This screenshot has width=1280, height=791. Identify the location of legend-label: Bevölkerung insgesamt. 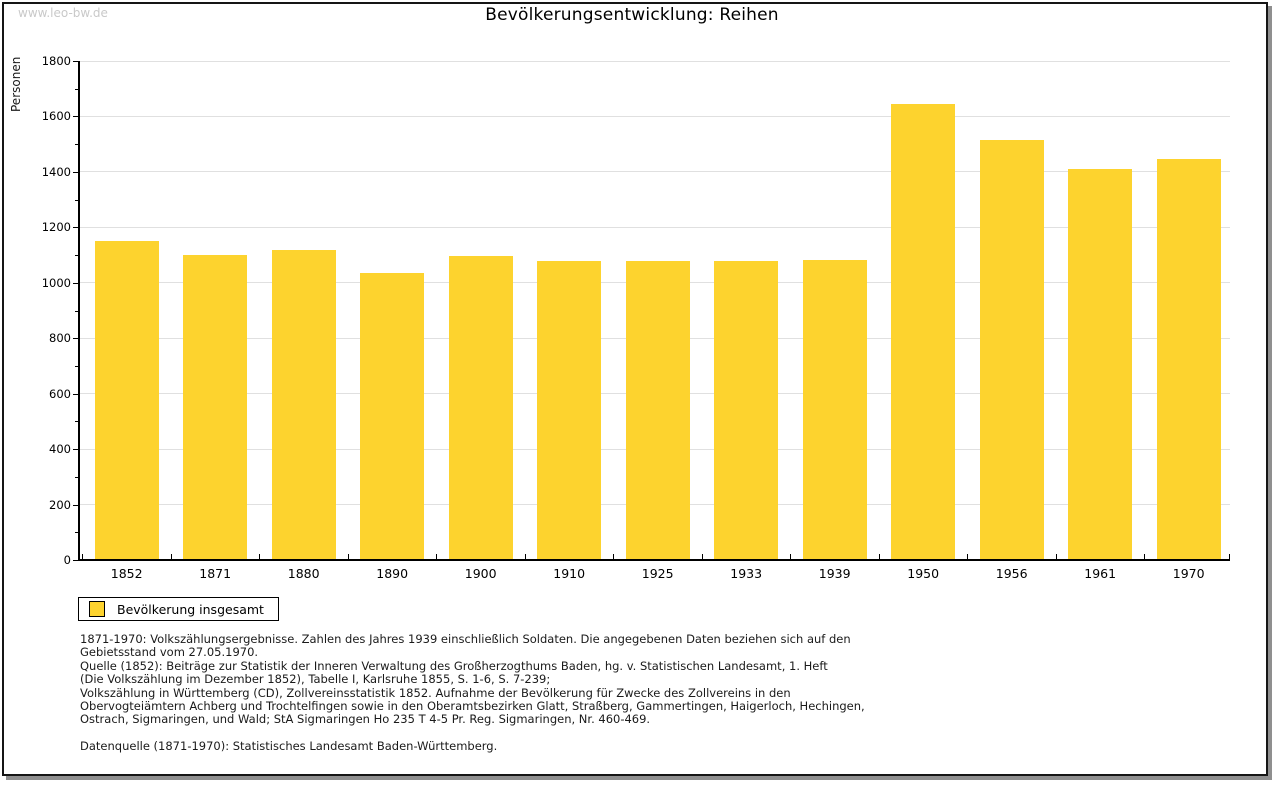
(190, 609).